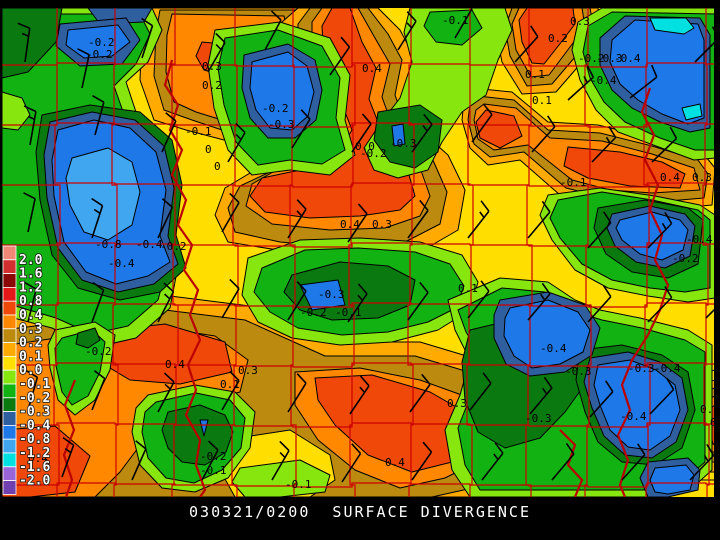 Image resolution: width=720 pixels, height=540 pixels. Describe the element at coordinates (31, 260) in the screenshot. I see `colorbar-tick-label: 2.0` at that location.